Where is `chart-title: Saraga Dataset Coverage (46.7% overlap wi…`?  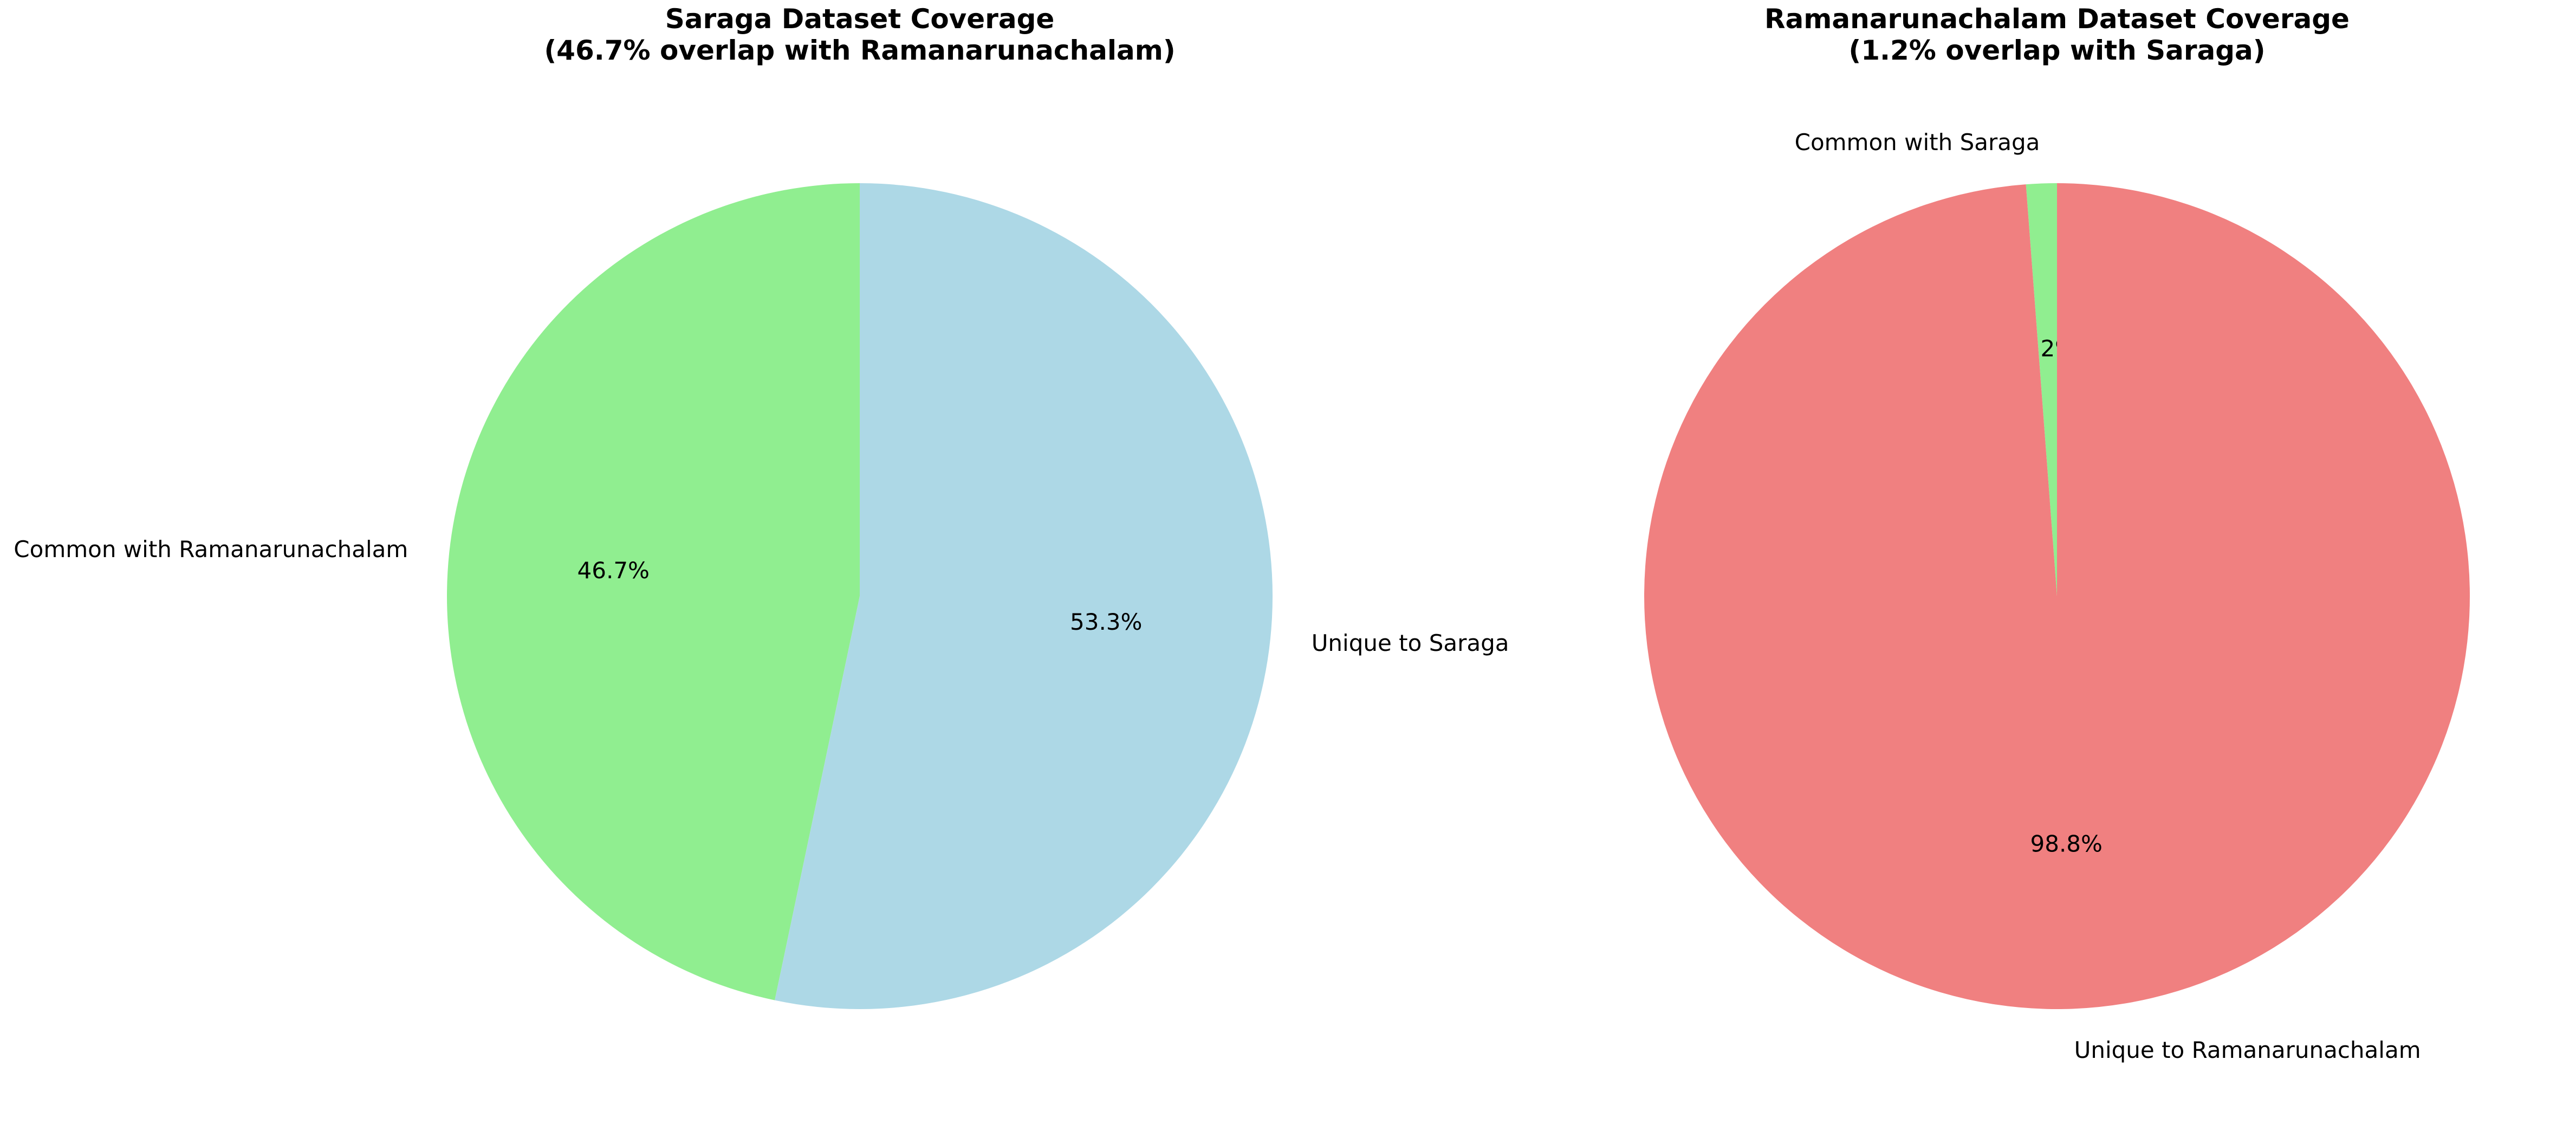
chart-title: Saraga Dataset Coverage (46.7% overlap wi… is located at coordinates (859, 34).